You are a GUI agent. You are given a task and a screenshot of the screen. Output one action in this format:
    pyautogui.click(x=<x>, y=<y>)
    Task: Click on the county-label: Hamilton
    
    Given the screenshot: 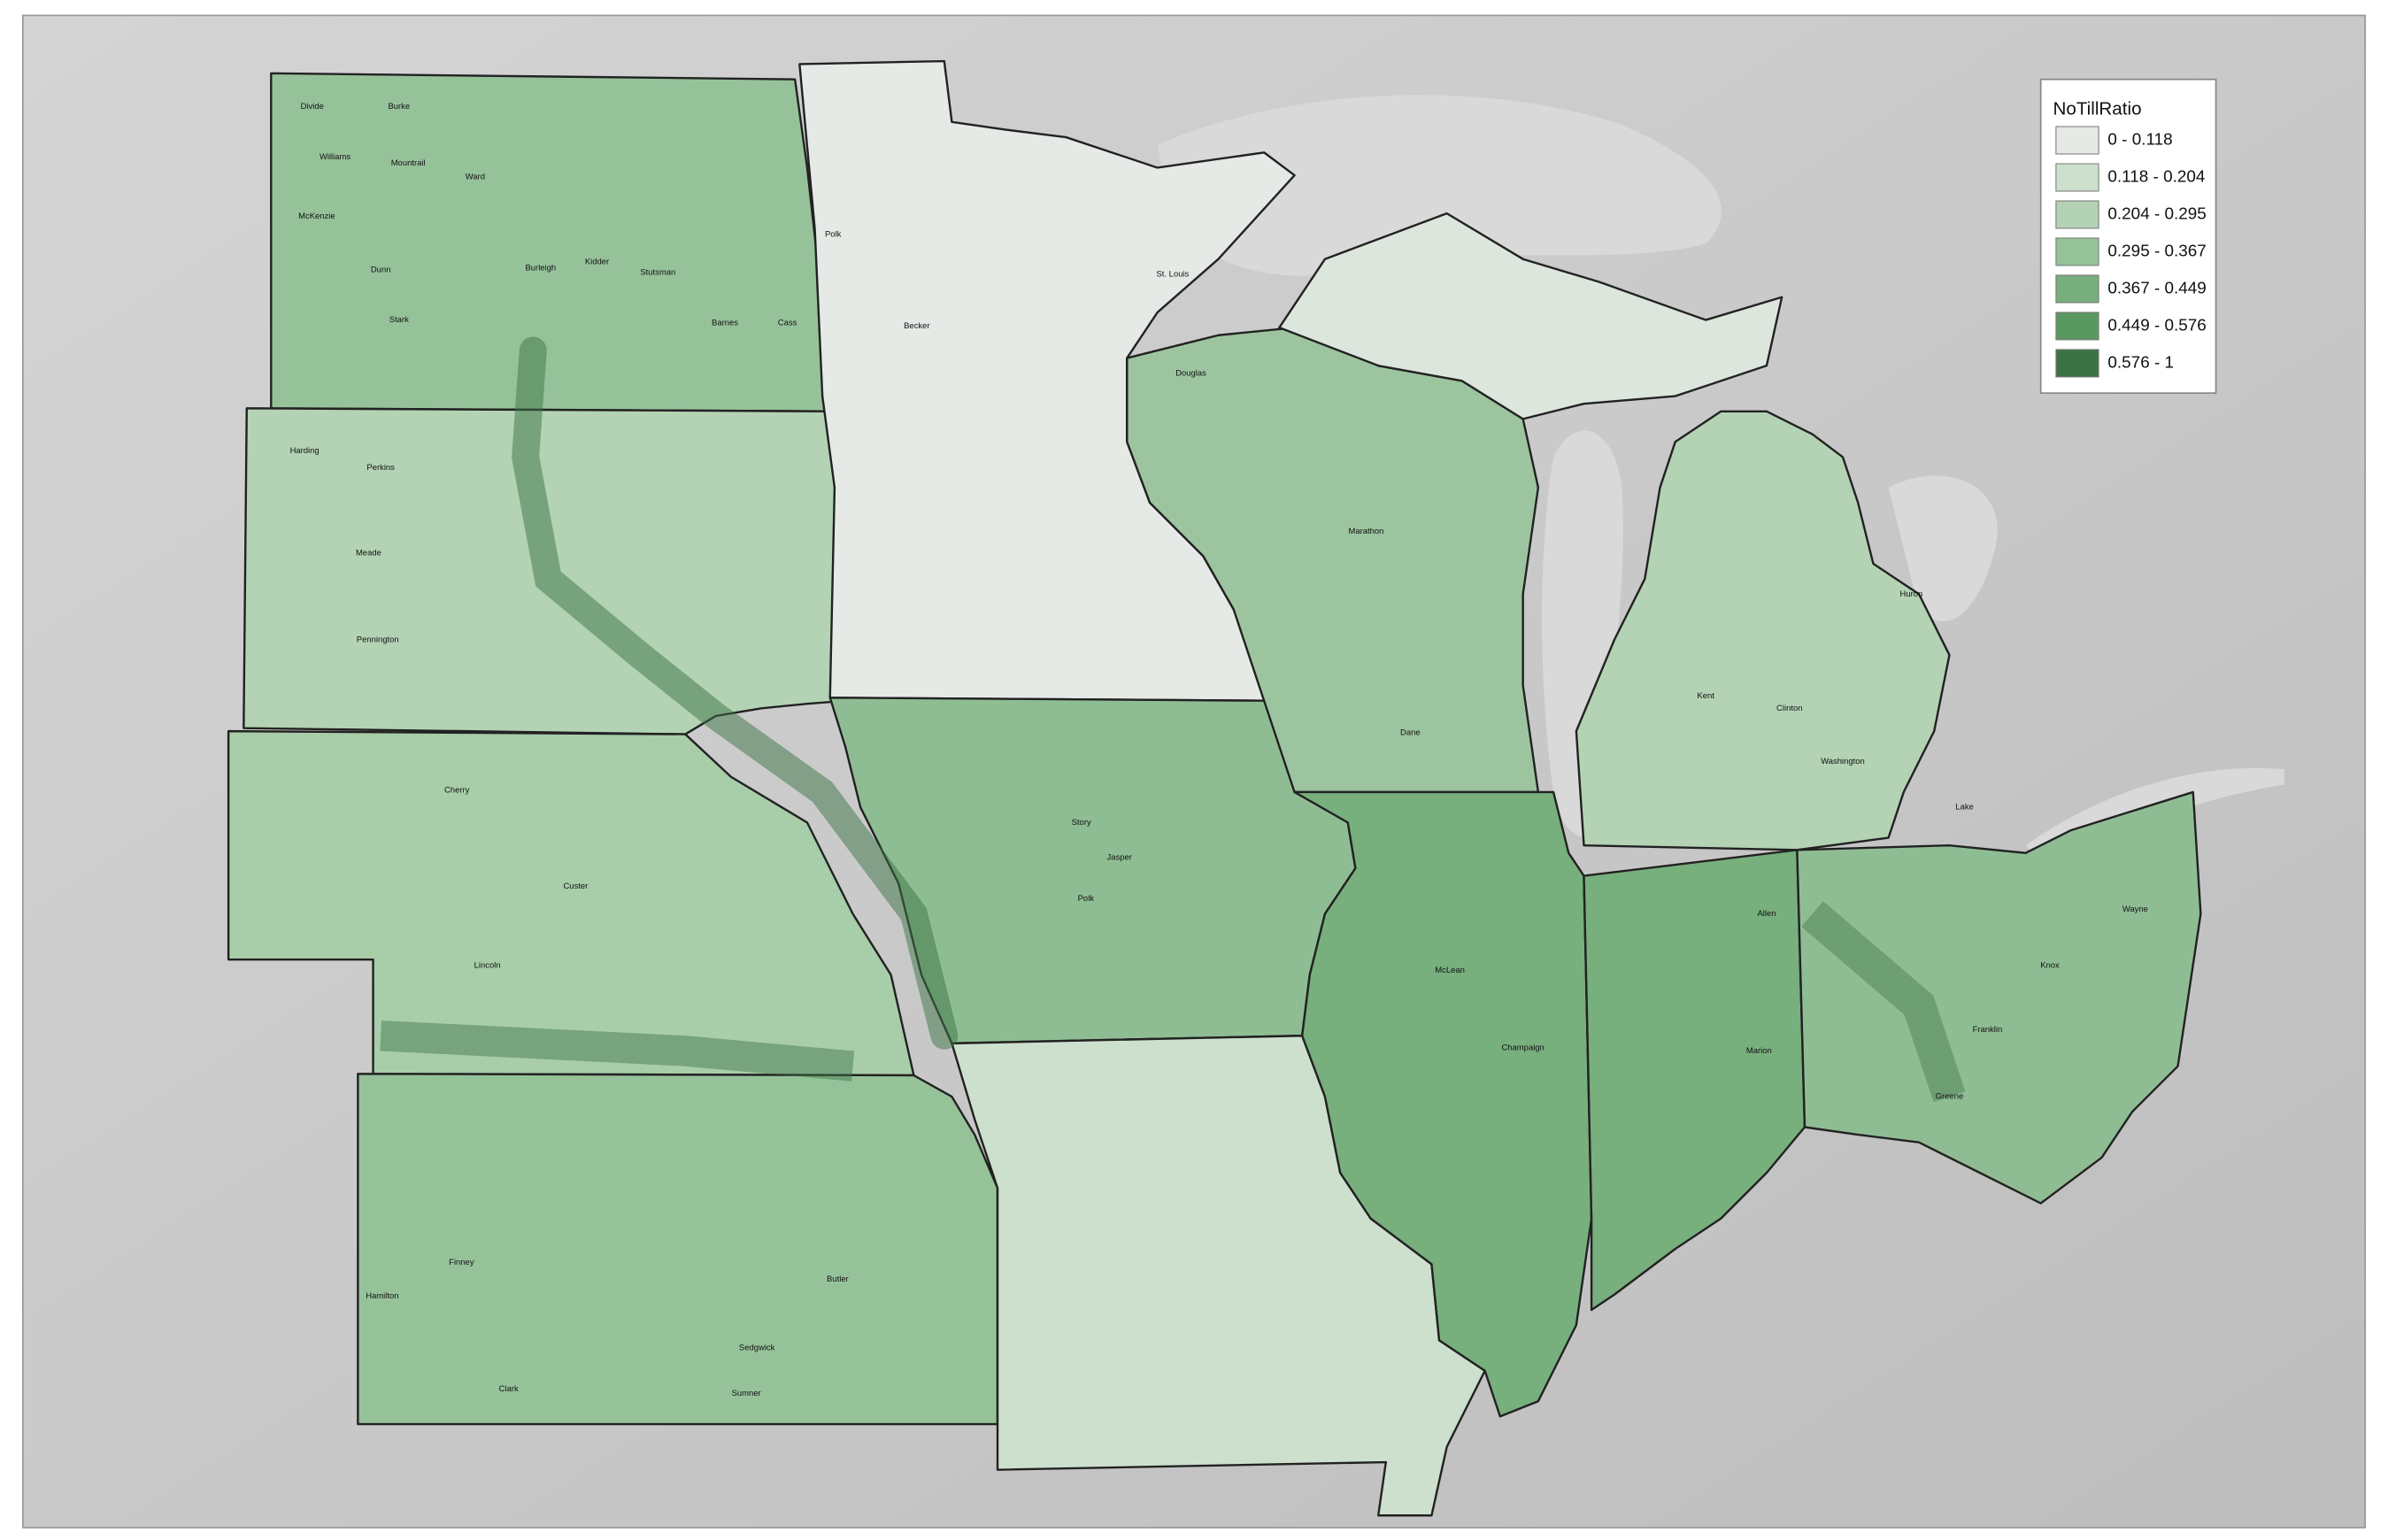 What is the action you would take?
    pyautogui.click(x=382, y=1296)
    